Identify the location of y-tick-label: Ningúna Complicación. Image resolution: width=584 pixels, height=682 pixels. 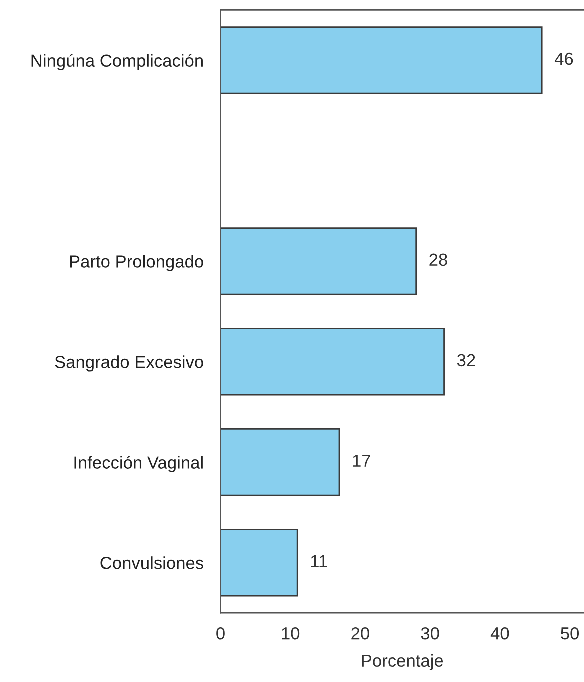
(117, 62).